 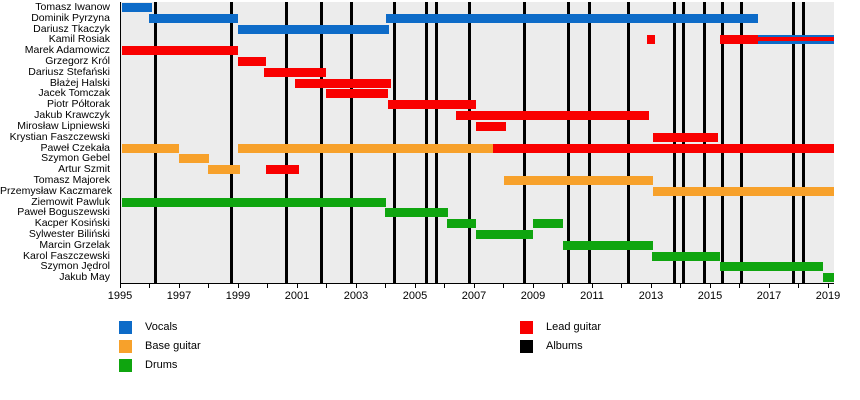 I want to click on member-name: Dominik Pyrzyna, so click(x=70, y=17).